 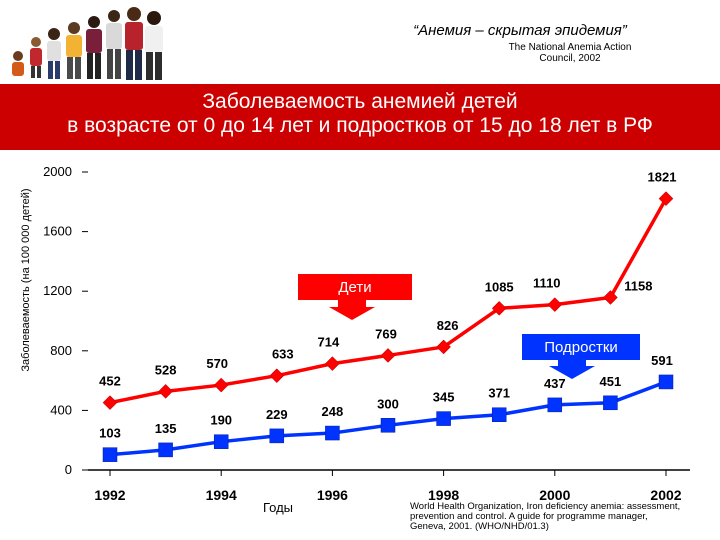 I want to click on data-label-teens: 190, so click(x=221, y=420).